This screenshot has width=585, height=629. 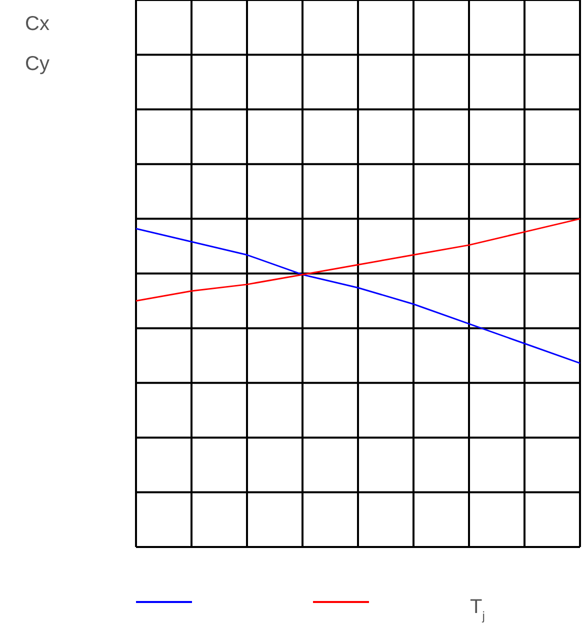 What do you see at coordinates (37, 64) in the screenshot?
I see `text: Cy` at bounding box center [37, 64].